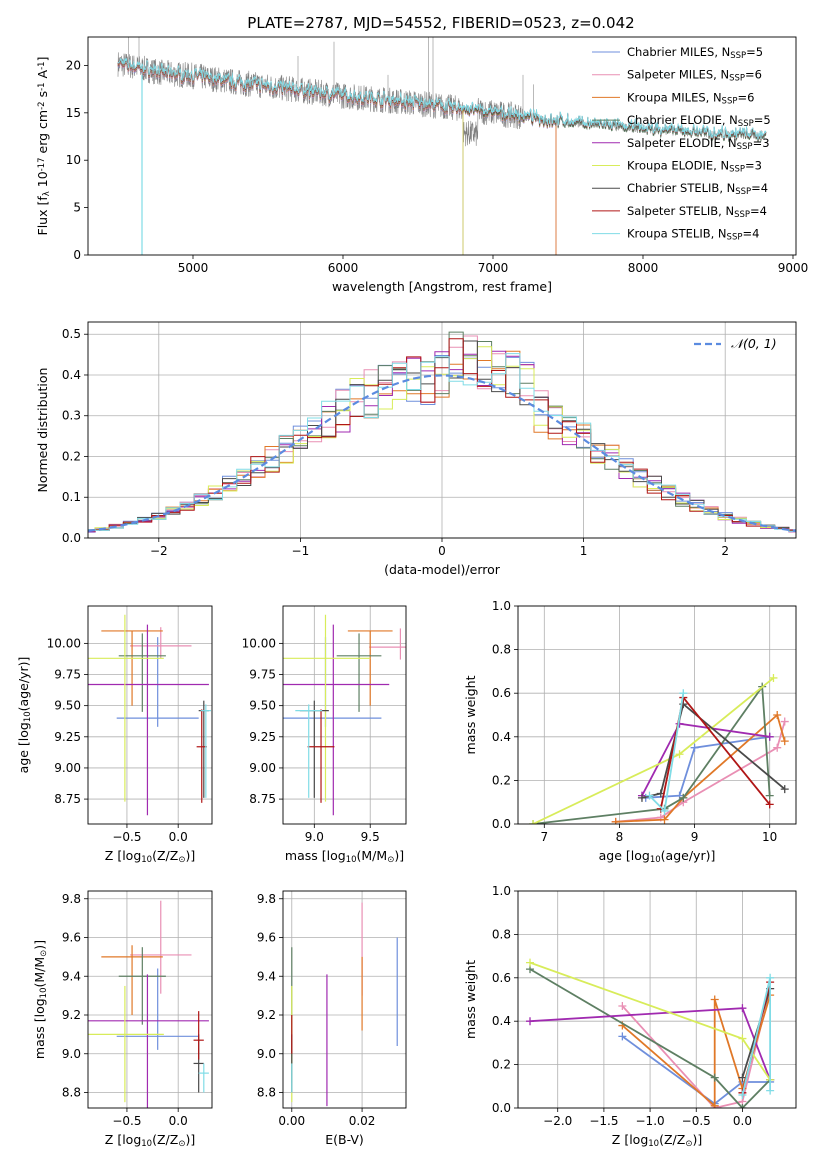  I want to click on legend-entry: Salpeter STELIB, NSSP=4, so click(697, 212).